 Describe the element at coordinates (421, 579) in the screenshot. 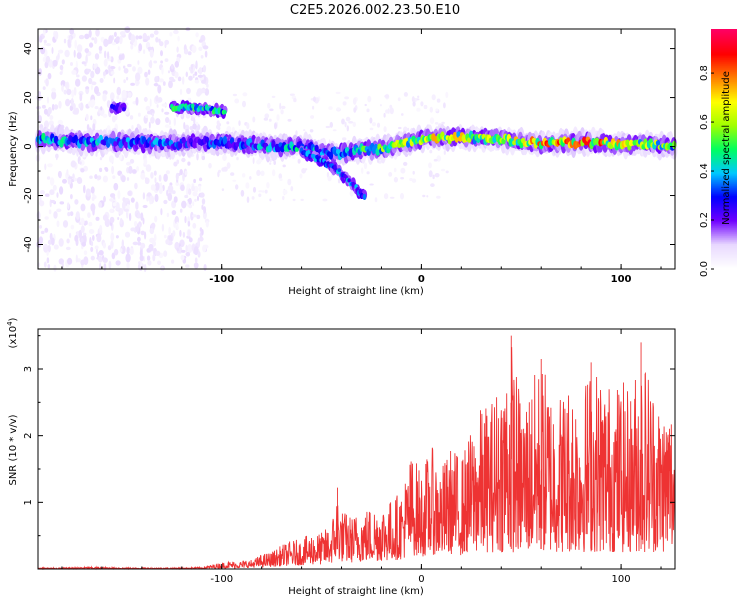

I see `x-tick-label: 0` at that location.